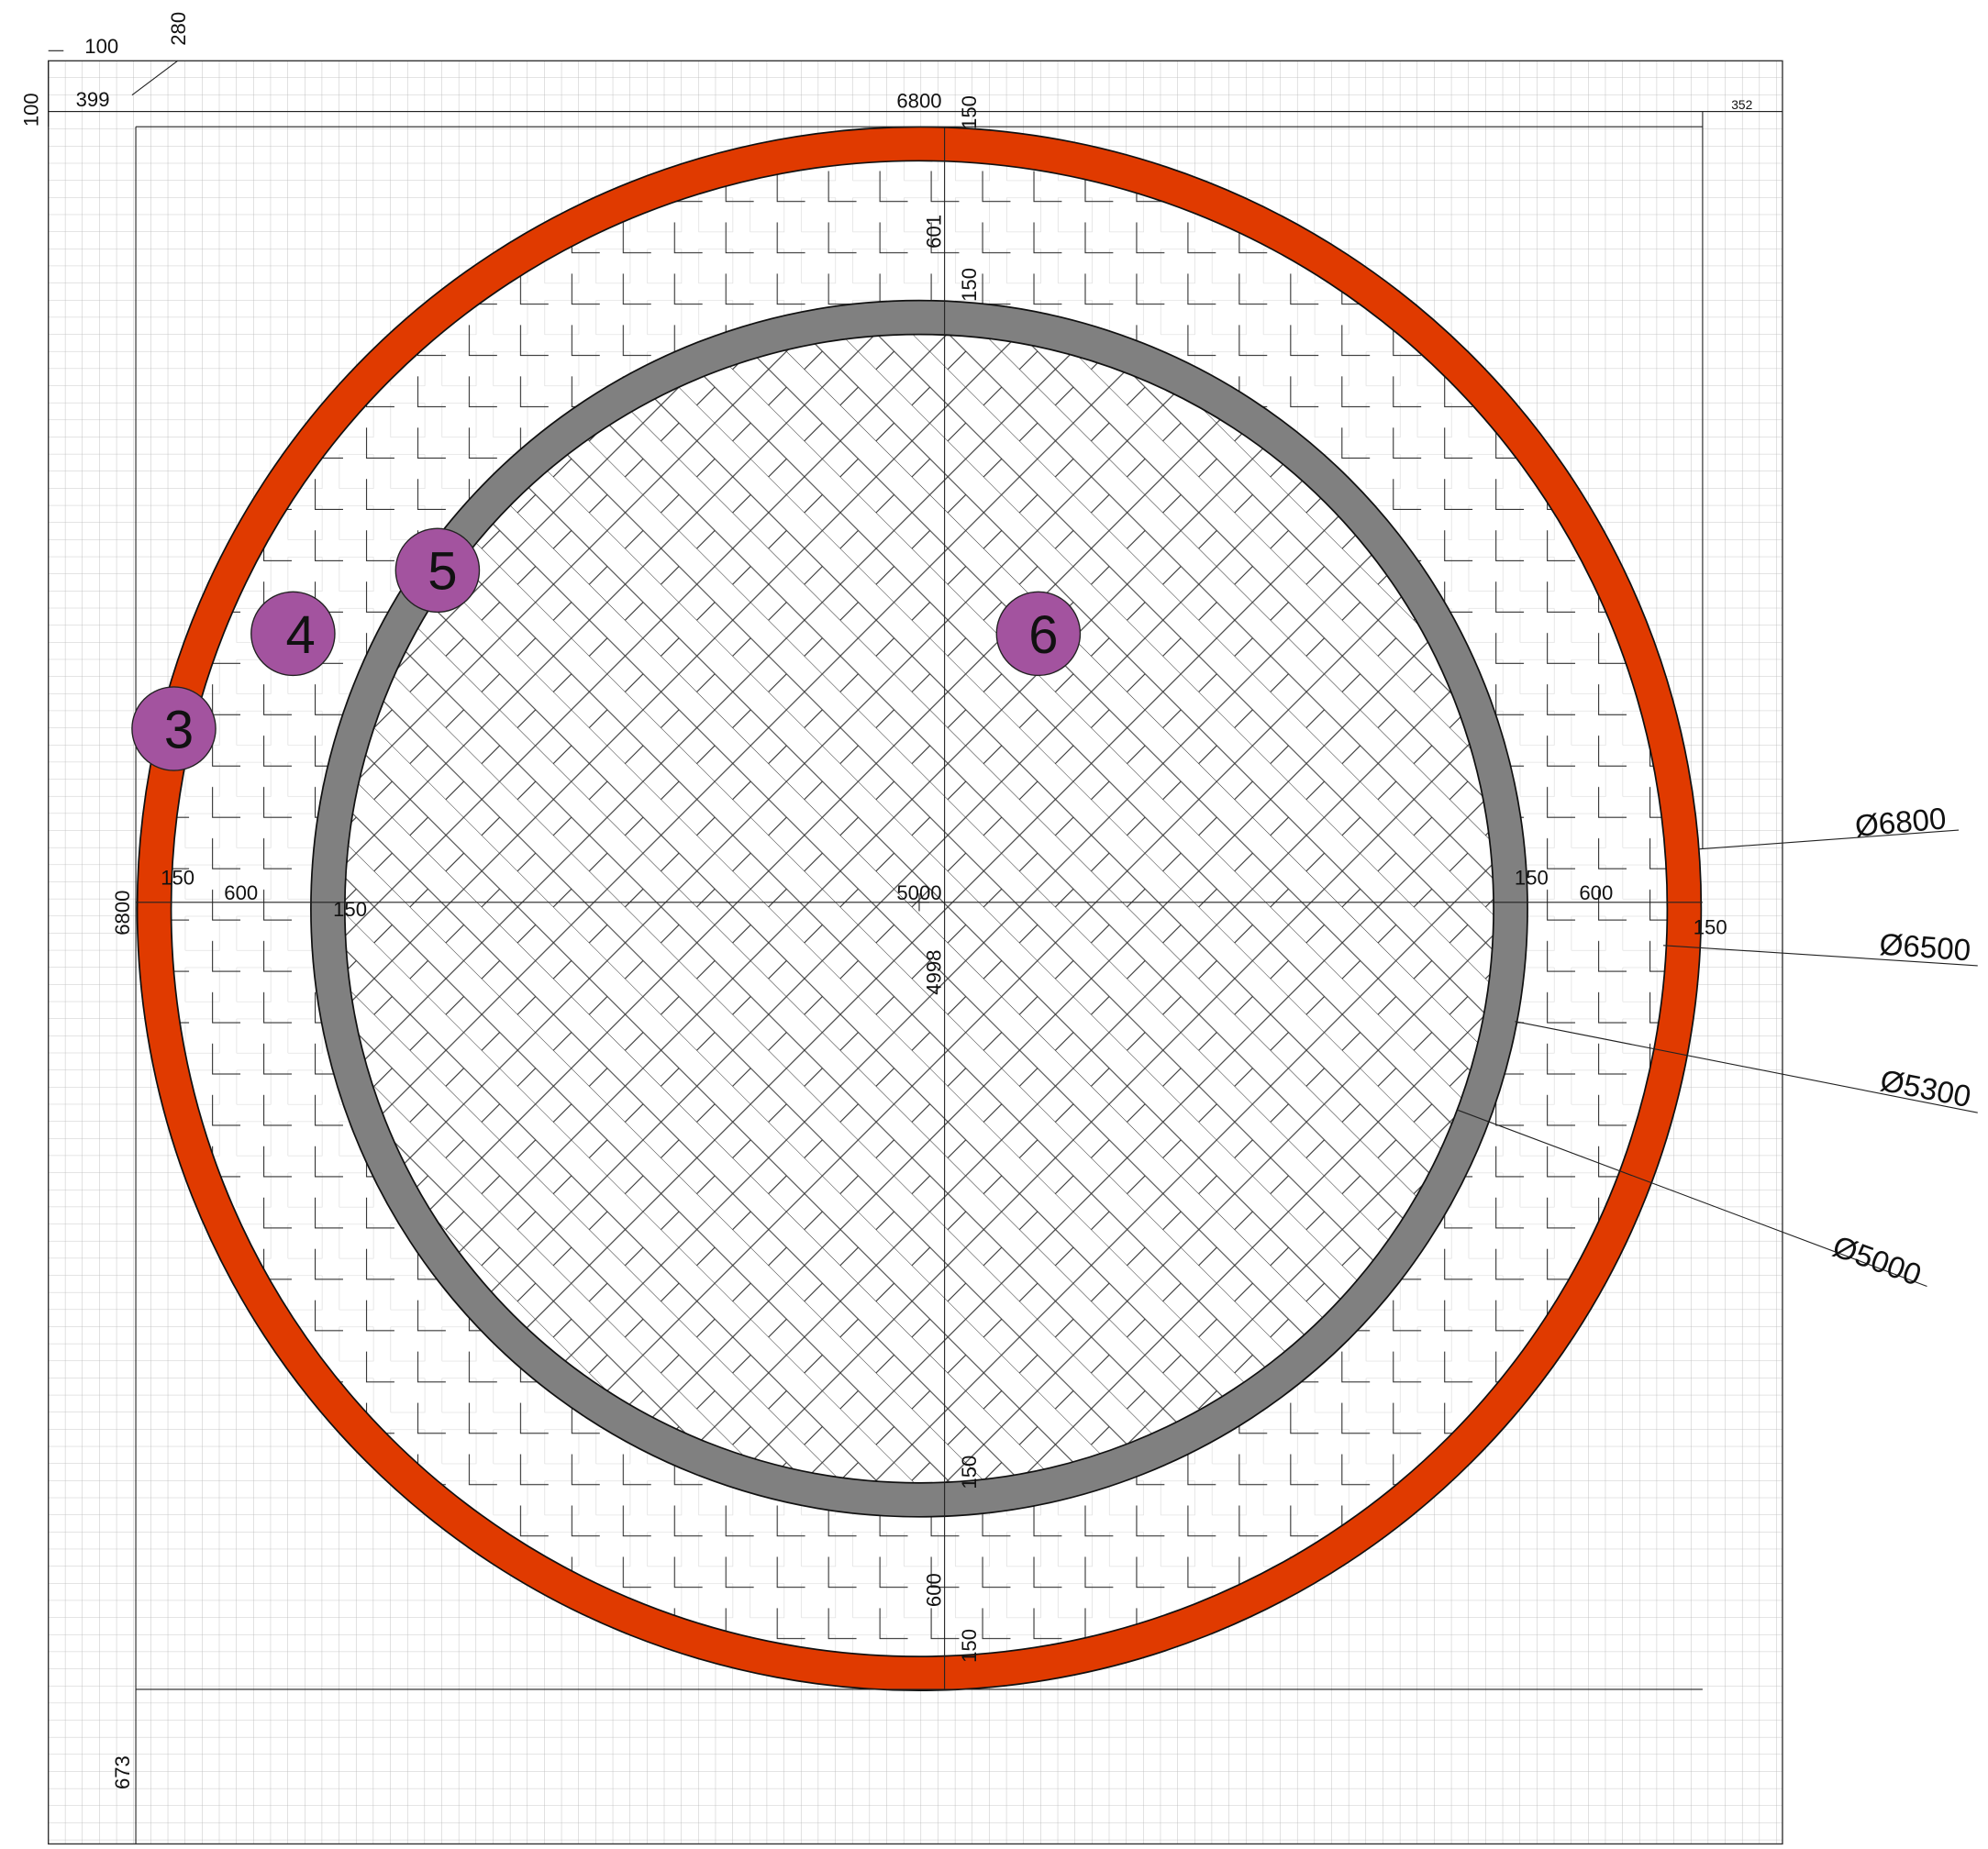 The height and width of the screenshot is (1849, 1988). Describe the element at coordinates (122, 1772) in the screenshot. I see `dim-text: 673` at that location.